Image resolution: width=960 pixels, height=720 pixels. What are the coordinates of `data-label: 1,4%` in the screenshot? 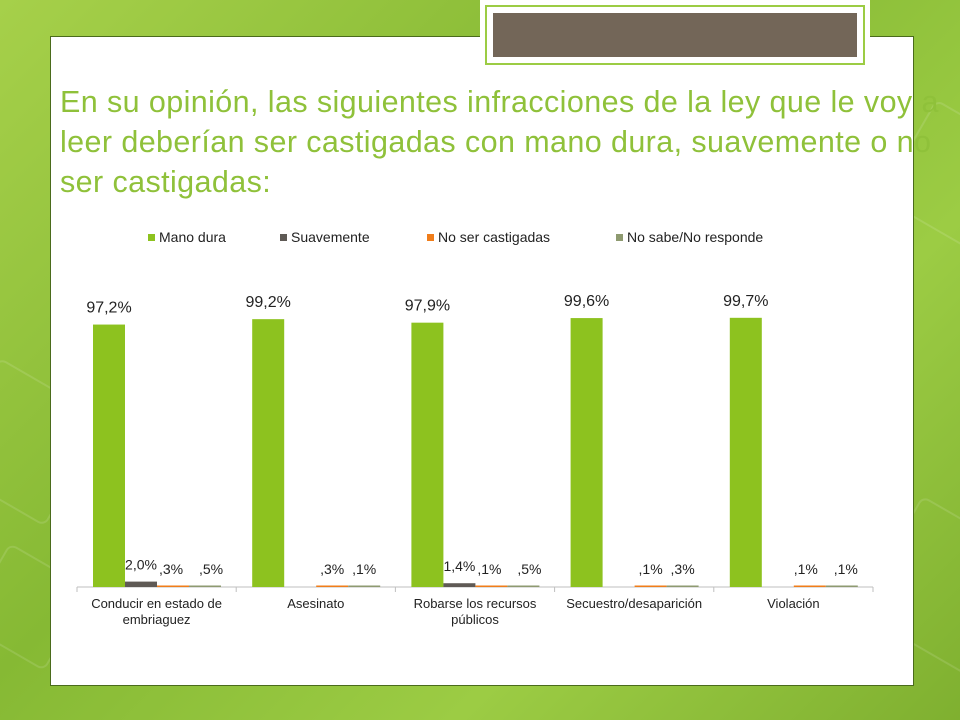 It's located at (459, 566).